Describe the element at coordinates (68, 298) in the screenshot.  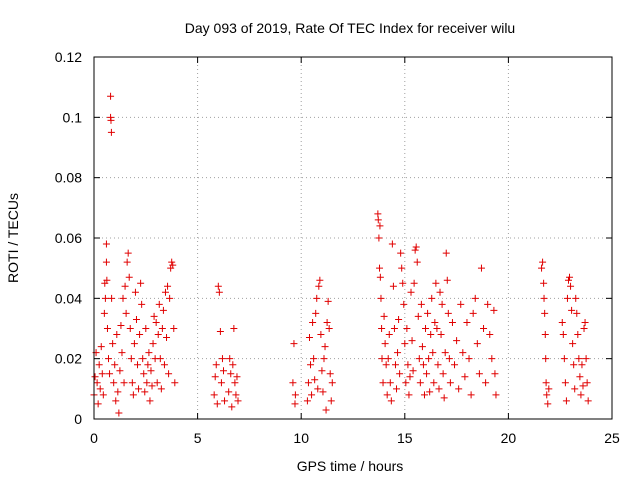
I see `y-tick-label: 0.04` at that location.